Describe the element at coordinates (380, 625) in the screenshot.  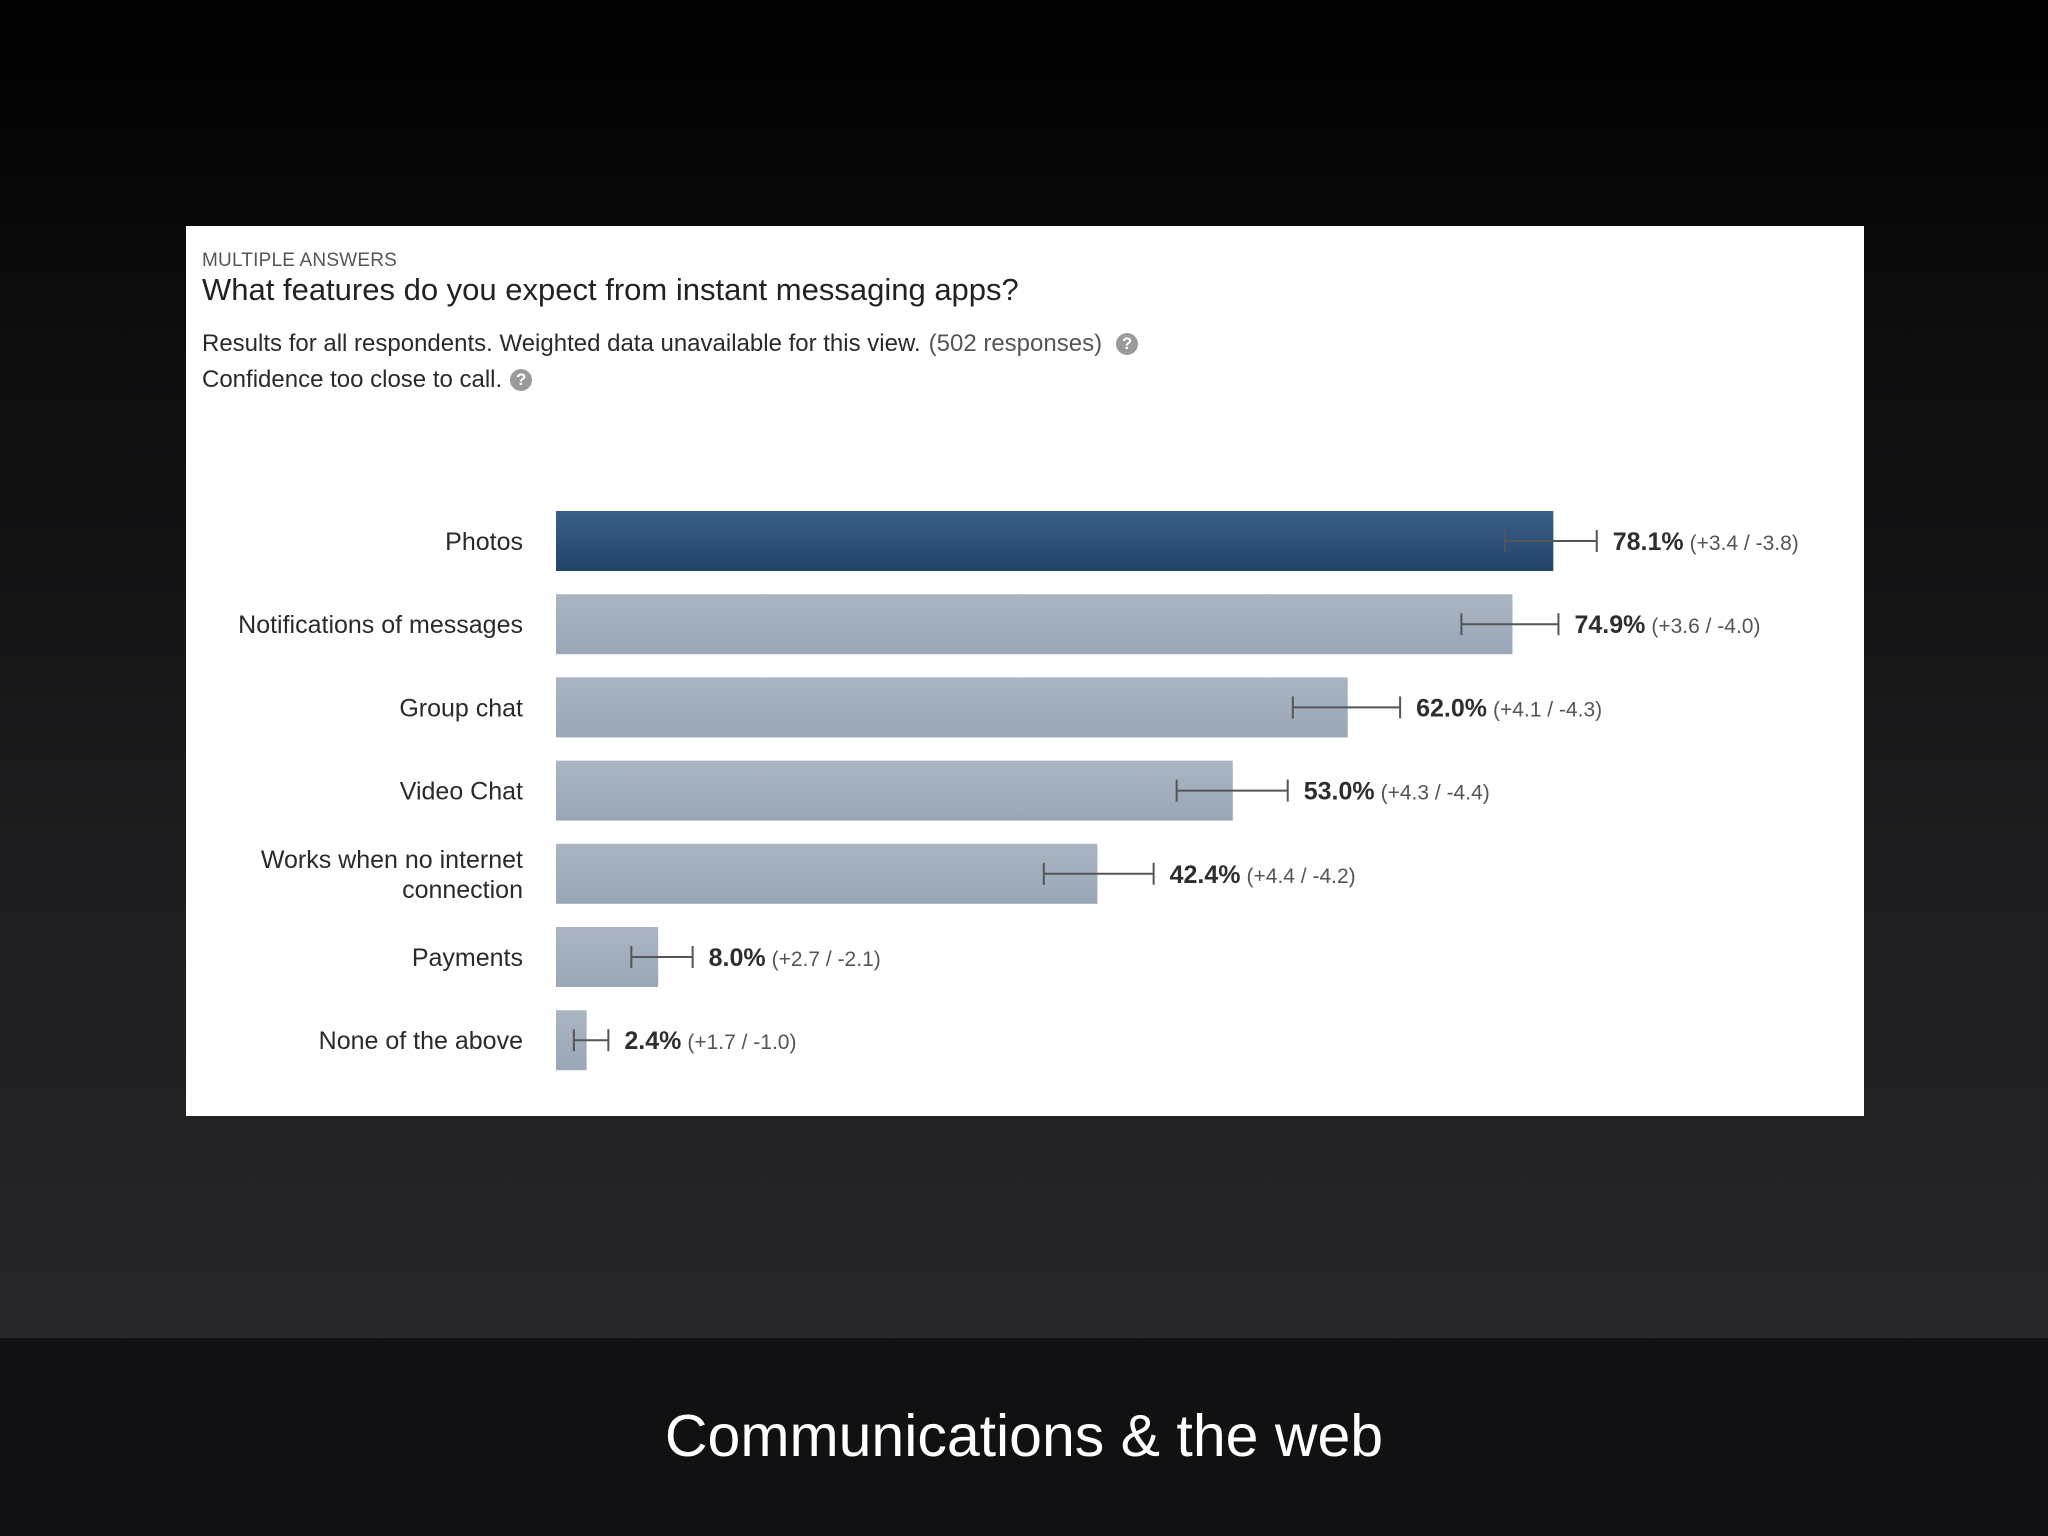
I see `category-label: Notifications of messages` at that location.